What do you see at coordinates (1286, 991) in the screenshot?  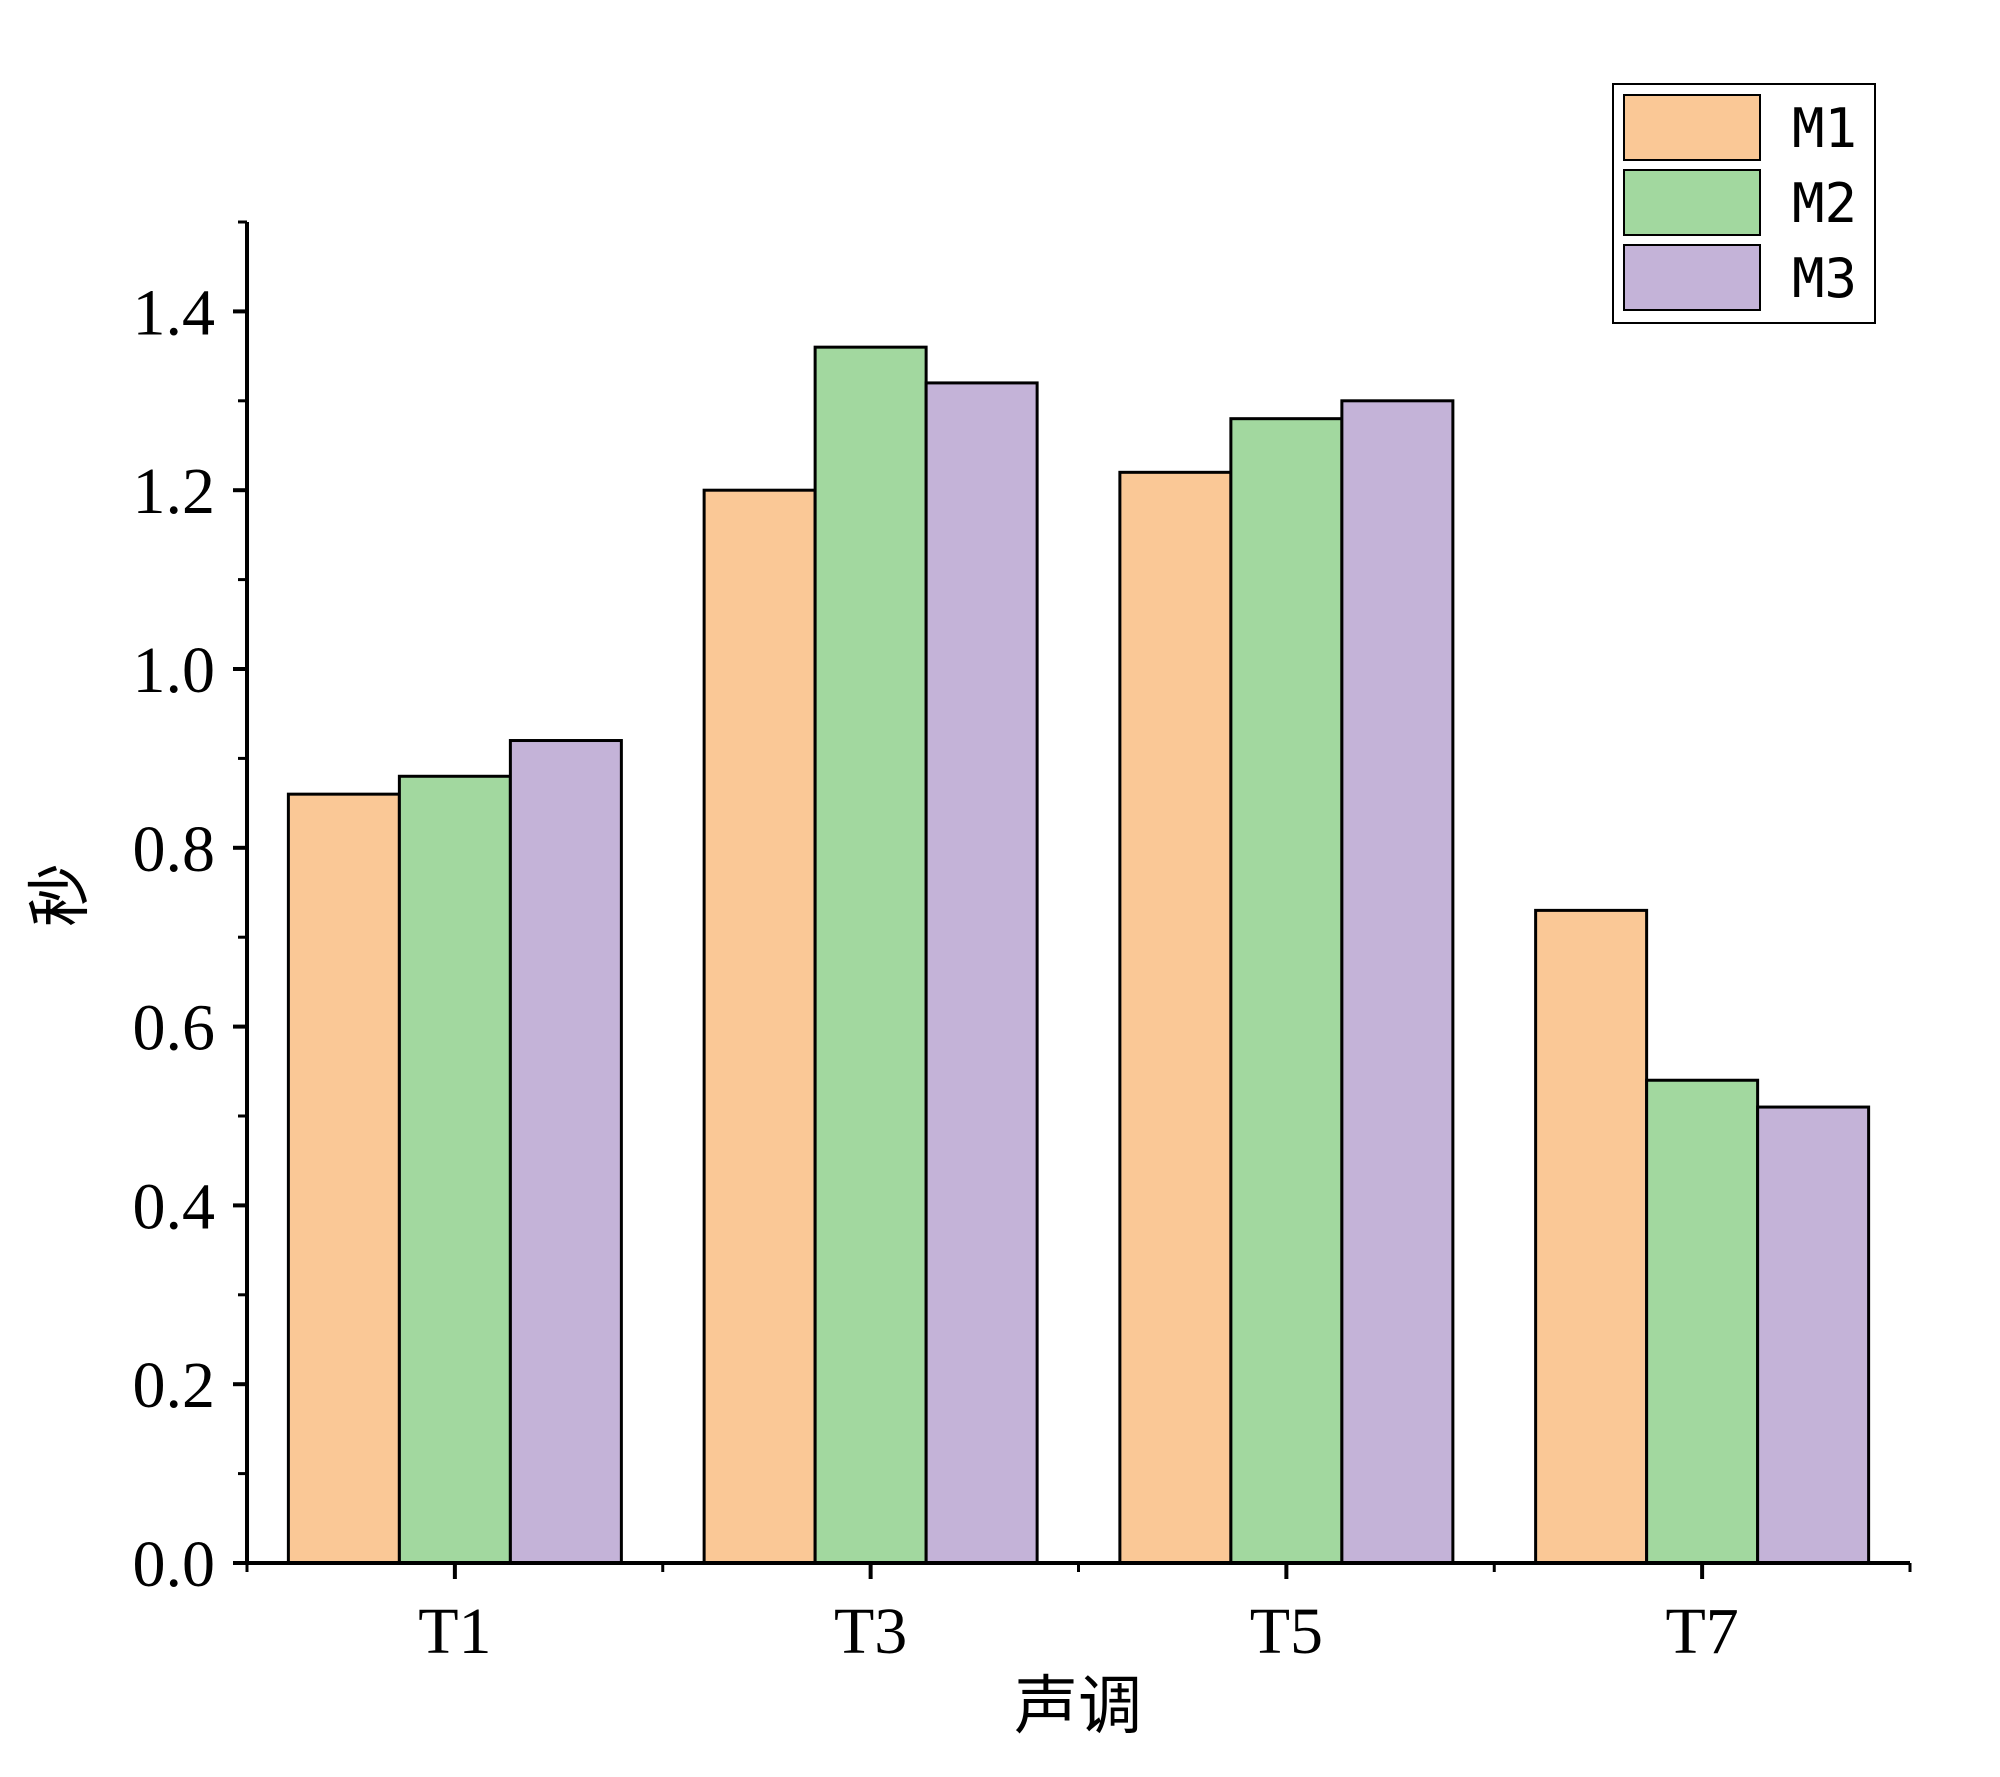 I see `bar-m2-t5` at bounding box center [1286, 991].